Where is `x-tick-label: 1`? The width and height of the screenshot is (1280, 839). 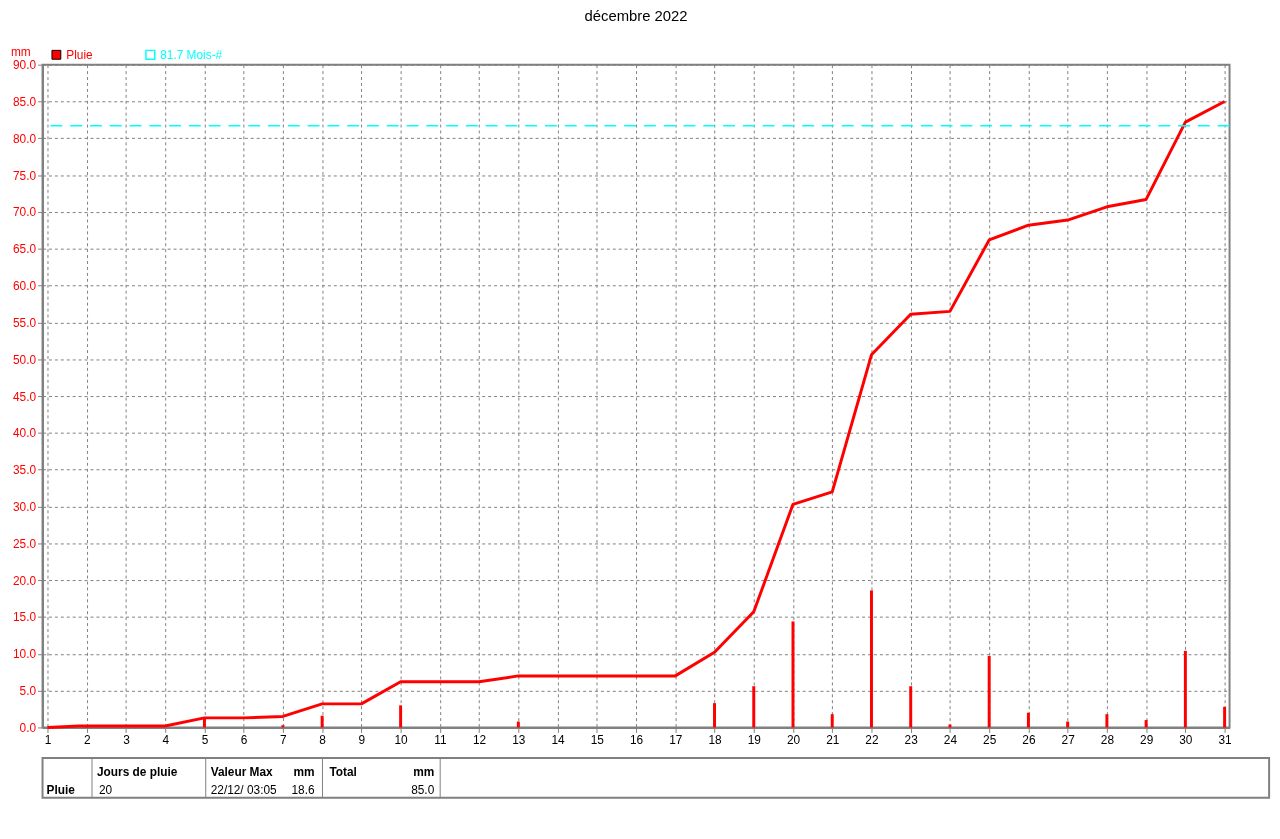 x-tick-label: 1 is located at coordinates (48, 739).